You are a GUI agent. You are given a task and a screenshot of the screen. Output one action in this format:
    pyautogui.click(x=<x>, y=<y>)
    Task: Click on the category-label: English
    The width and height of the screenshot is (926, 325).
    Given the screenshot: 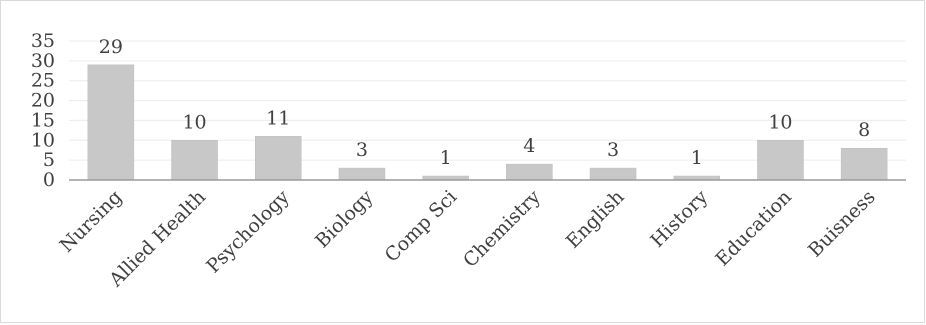 What is the action you would take?
    pyautogui.click(x=595, y=219)
    